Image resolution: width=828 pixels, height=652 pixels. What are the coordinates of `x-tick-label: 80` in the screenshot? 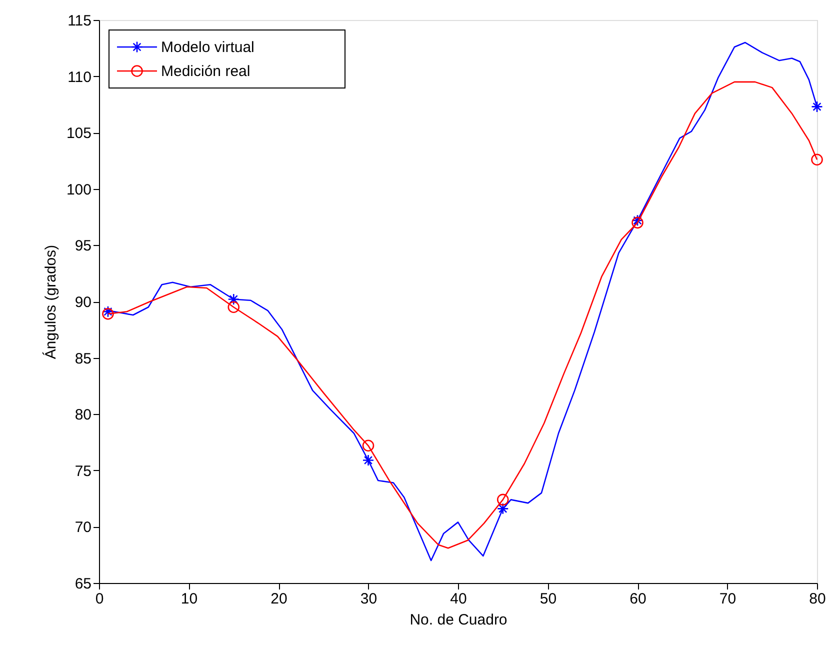 It's located at (817, 599).